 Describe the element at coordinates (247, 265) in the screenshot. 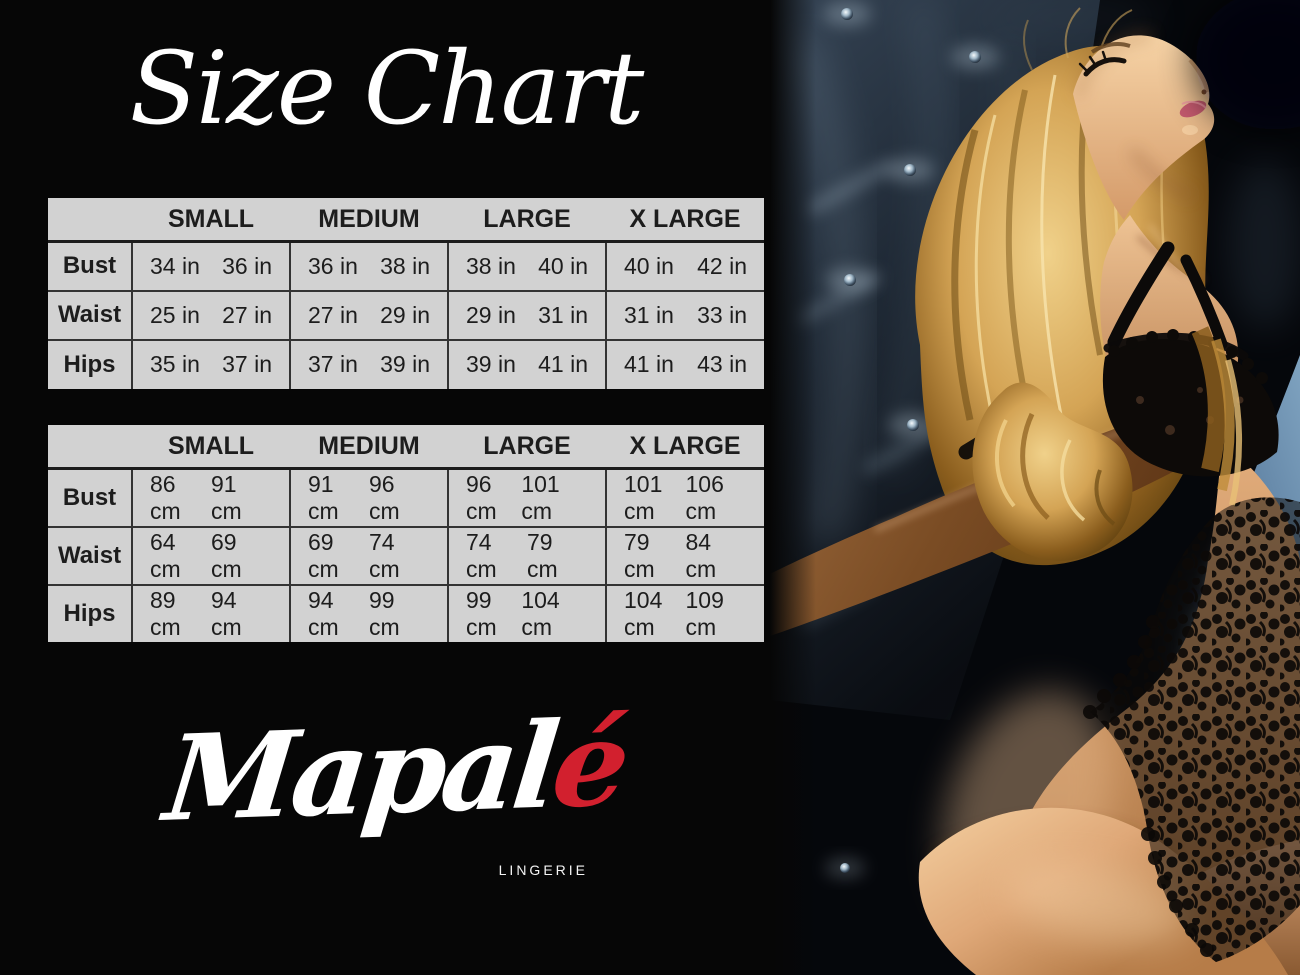

I see `measurement-value: 36 in` at that location.